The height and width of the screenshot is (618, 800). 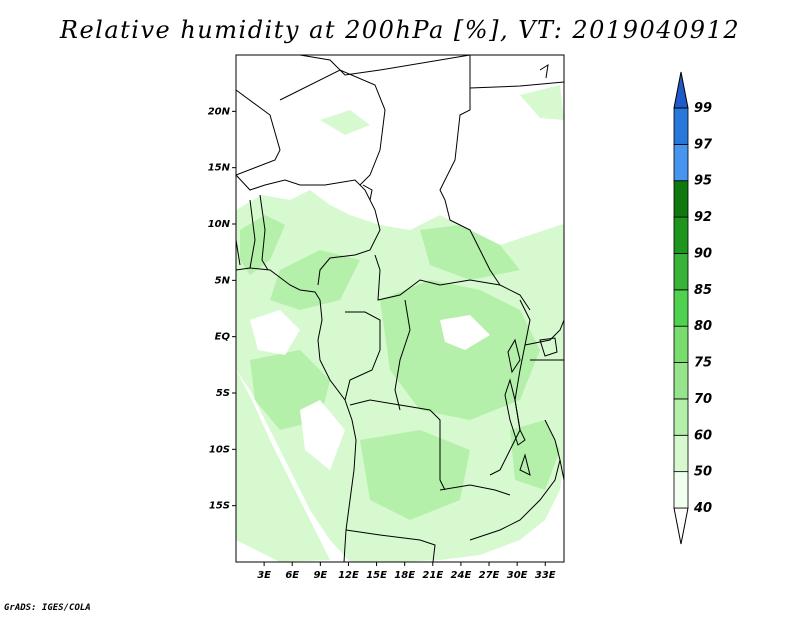 I want to click on colorbar-label: 99, so click(x=703, y=108).